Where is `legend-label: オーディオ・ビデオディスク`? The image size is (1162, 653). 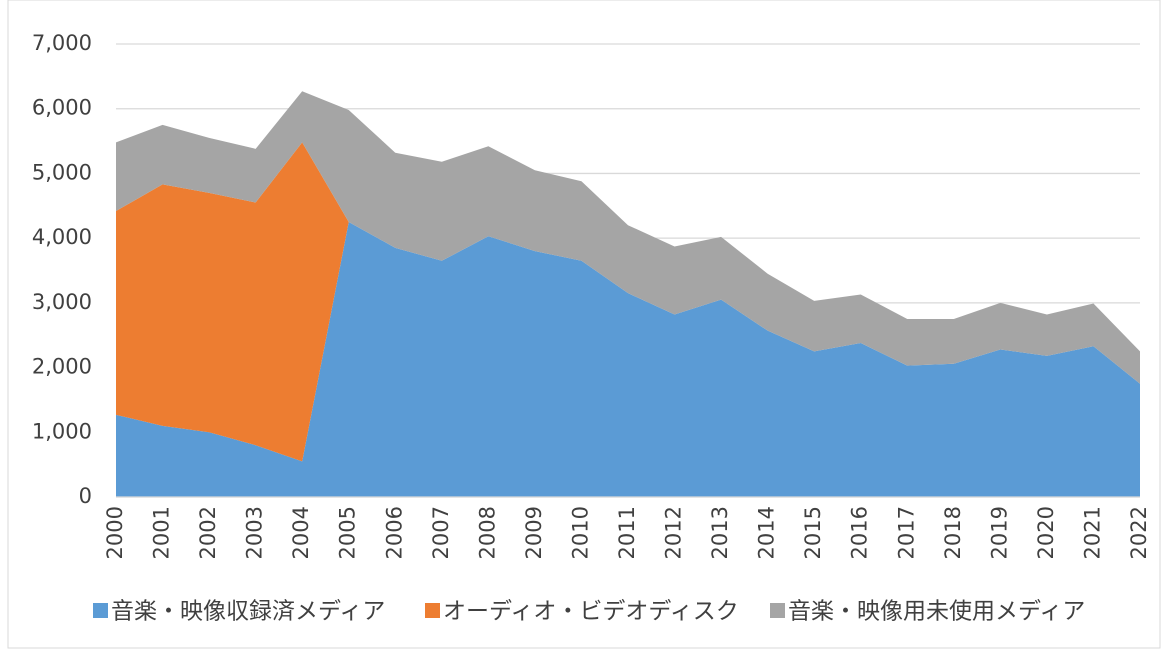 legend-label: オーディオ・ビデオディスク is located at coordinates (591, 612).